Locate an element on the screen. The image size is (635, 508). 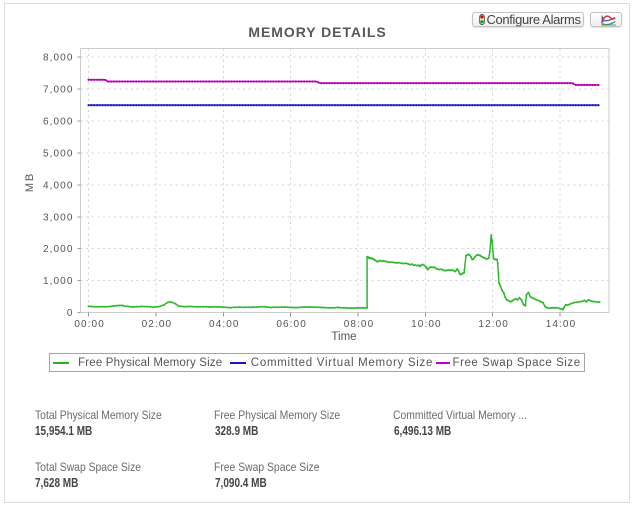
svg-text: 00:00 is located at coordinates (89, 324).